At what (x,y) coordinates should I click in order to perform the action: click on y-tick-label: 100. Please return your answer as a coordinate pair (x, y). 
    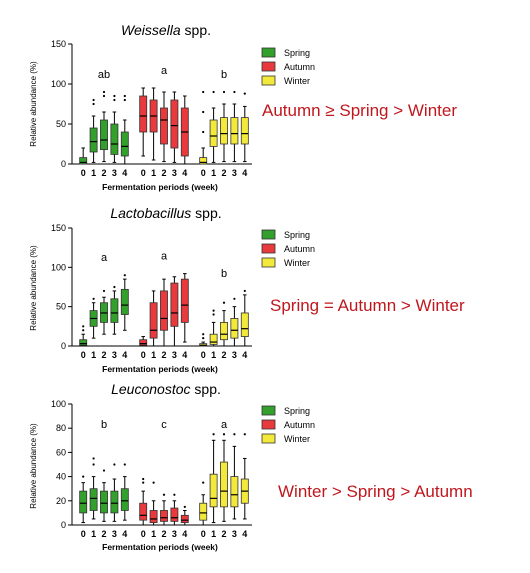
    Looking at the image, I should click on (58, 404).